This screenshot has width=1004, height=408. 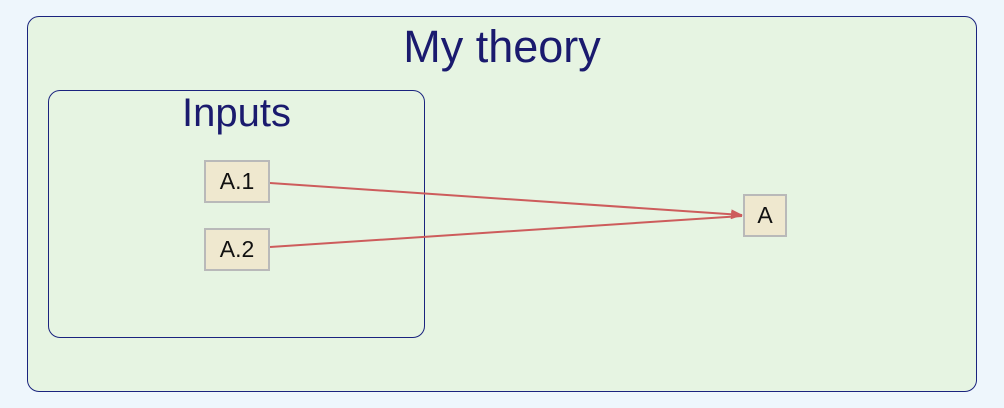 I want to click on node-a1-label: A.1, so click(x=237, y=181).